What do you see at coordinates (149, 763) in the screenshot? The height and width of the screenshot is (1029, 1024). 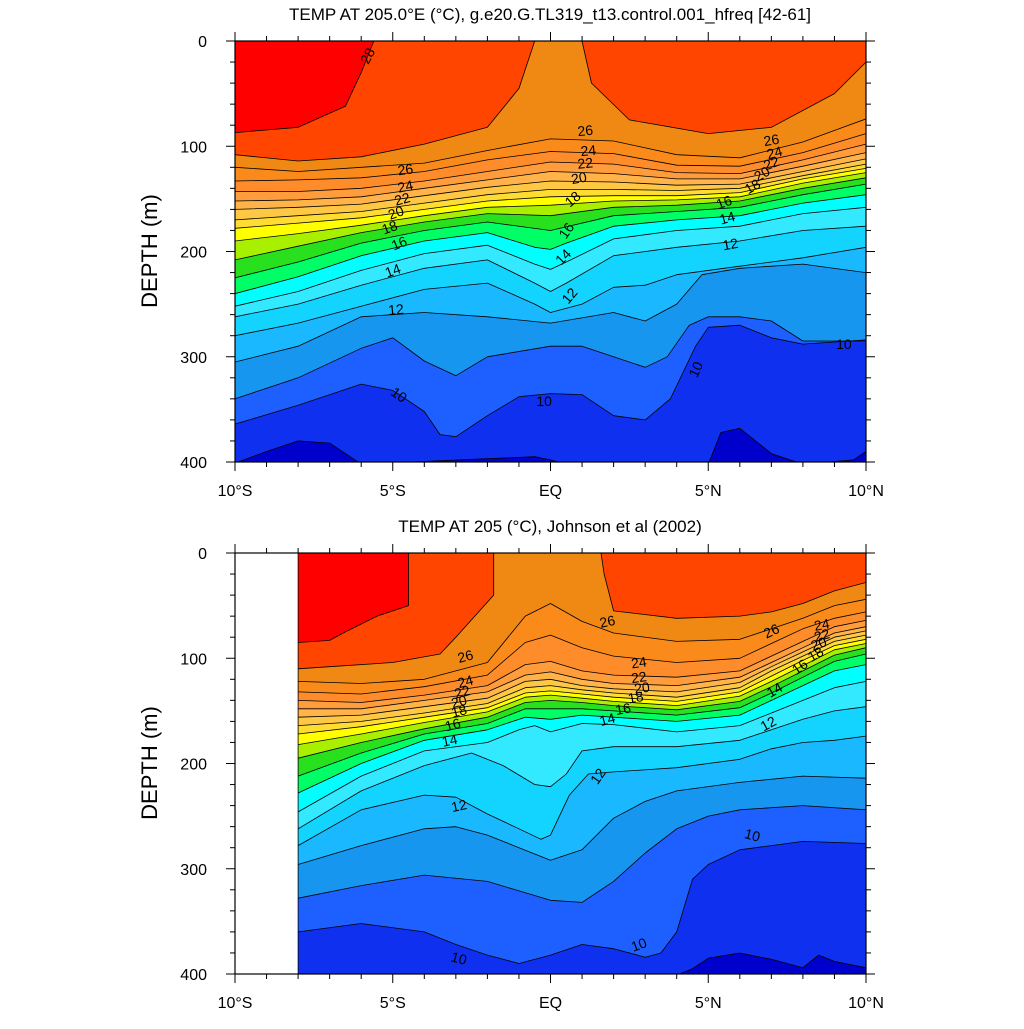 I see `y-axis-title: DEPTH (m)` at bounding box center [149, 763].